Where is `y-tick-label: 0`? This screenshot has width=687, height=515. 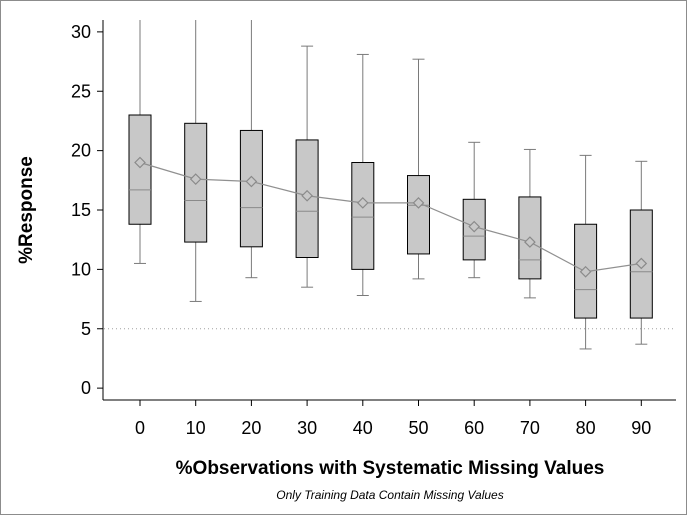
y-tick-label: 0 is located at coordinates (86, 388).